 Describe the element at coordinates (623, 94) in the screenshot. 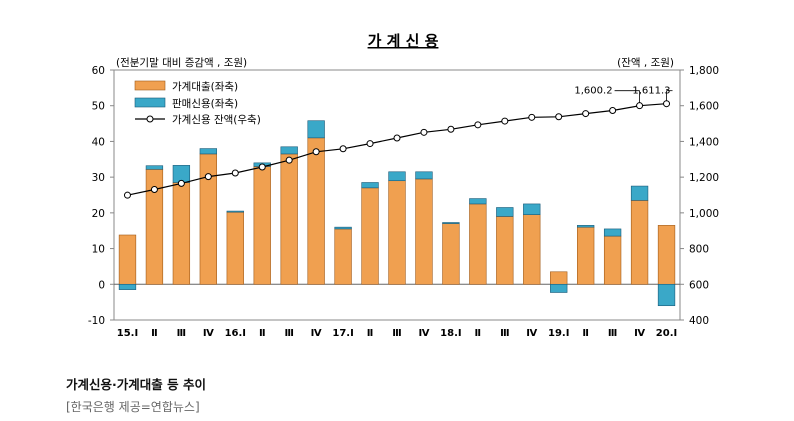

I see `annotations: 1,600.2 1,611.3` at that location.